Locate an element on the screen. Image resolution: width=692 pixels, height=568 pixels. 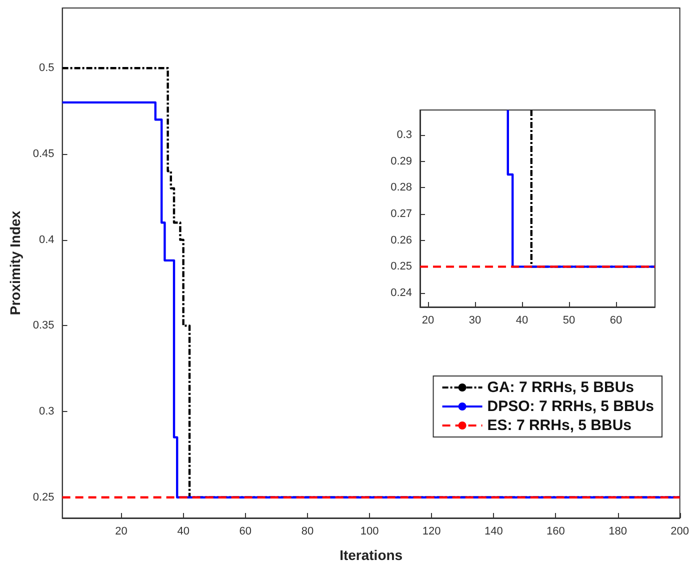
x-tick-label: 200 is located at coordinates (680, 532).